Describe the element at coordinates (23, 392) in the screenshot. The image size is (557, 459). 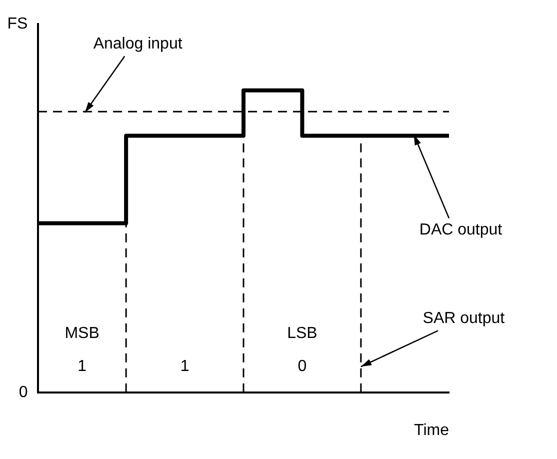
I see `text: 0` at that location.